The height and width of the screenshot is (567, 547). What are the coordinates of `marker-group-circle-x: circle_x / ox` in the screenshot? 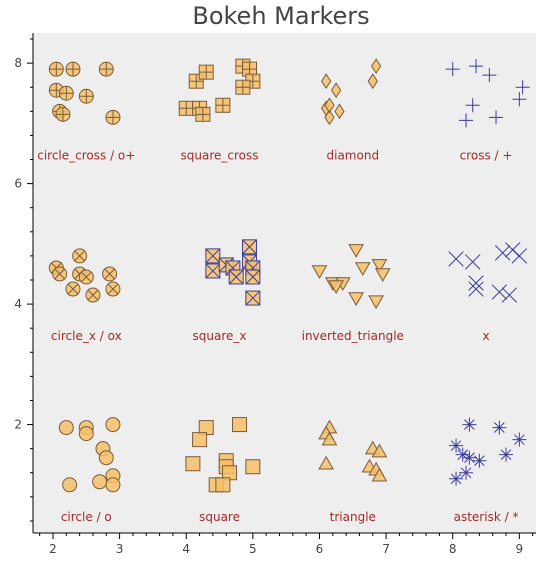 It's located at (85, 295).